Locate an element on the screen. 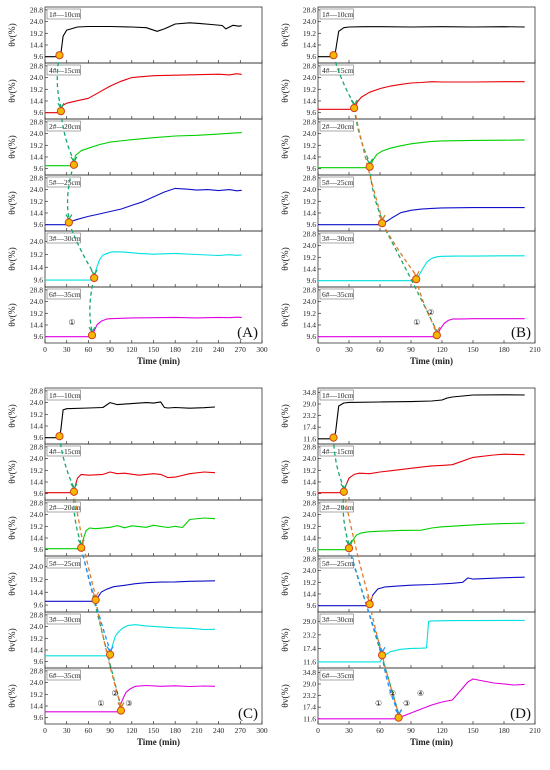 This screenshot has height=770, width=550. subplot-frame is located at coordinates (426, 696).